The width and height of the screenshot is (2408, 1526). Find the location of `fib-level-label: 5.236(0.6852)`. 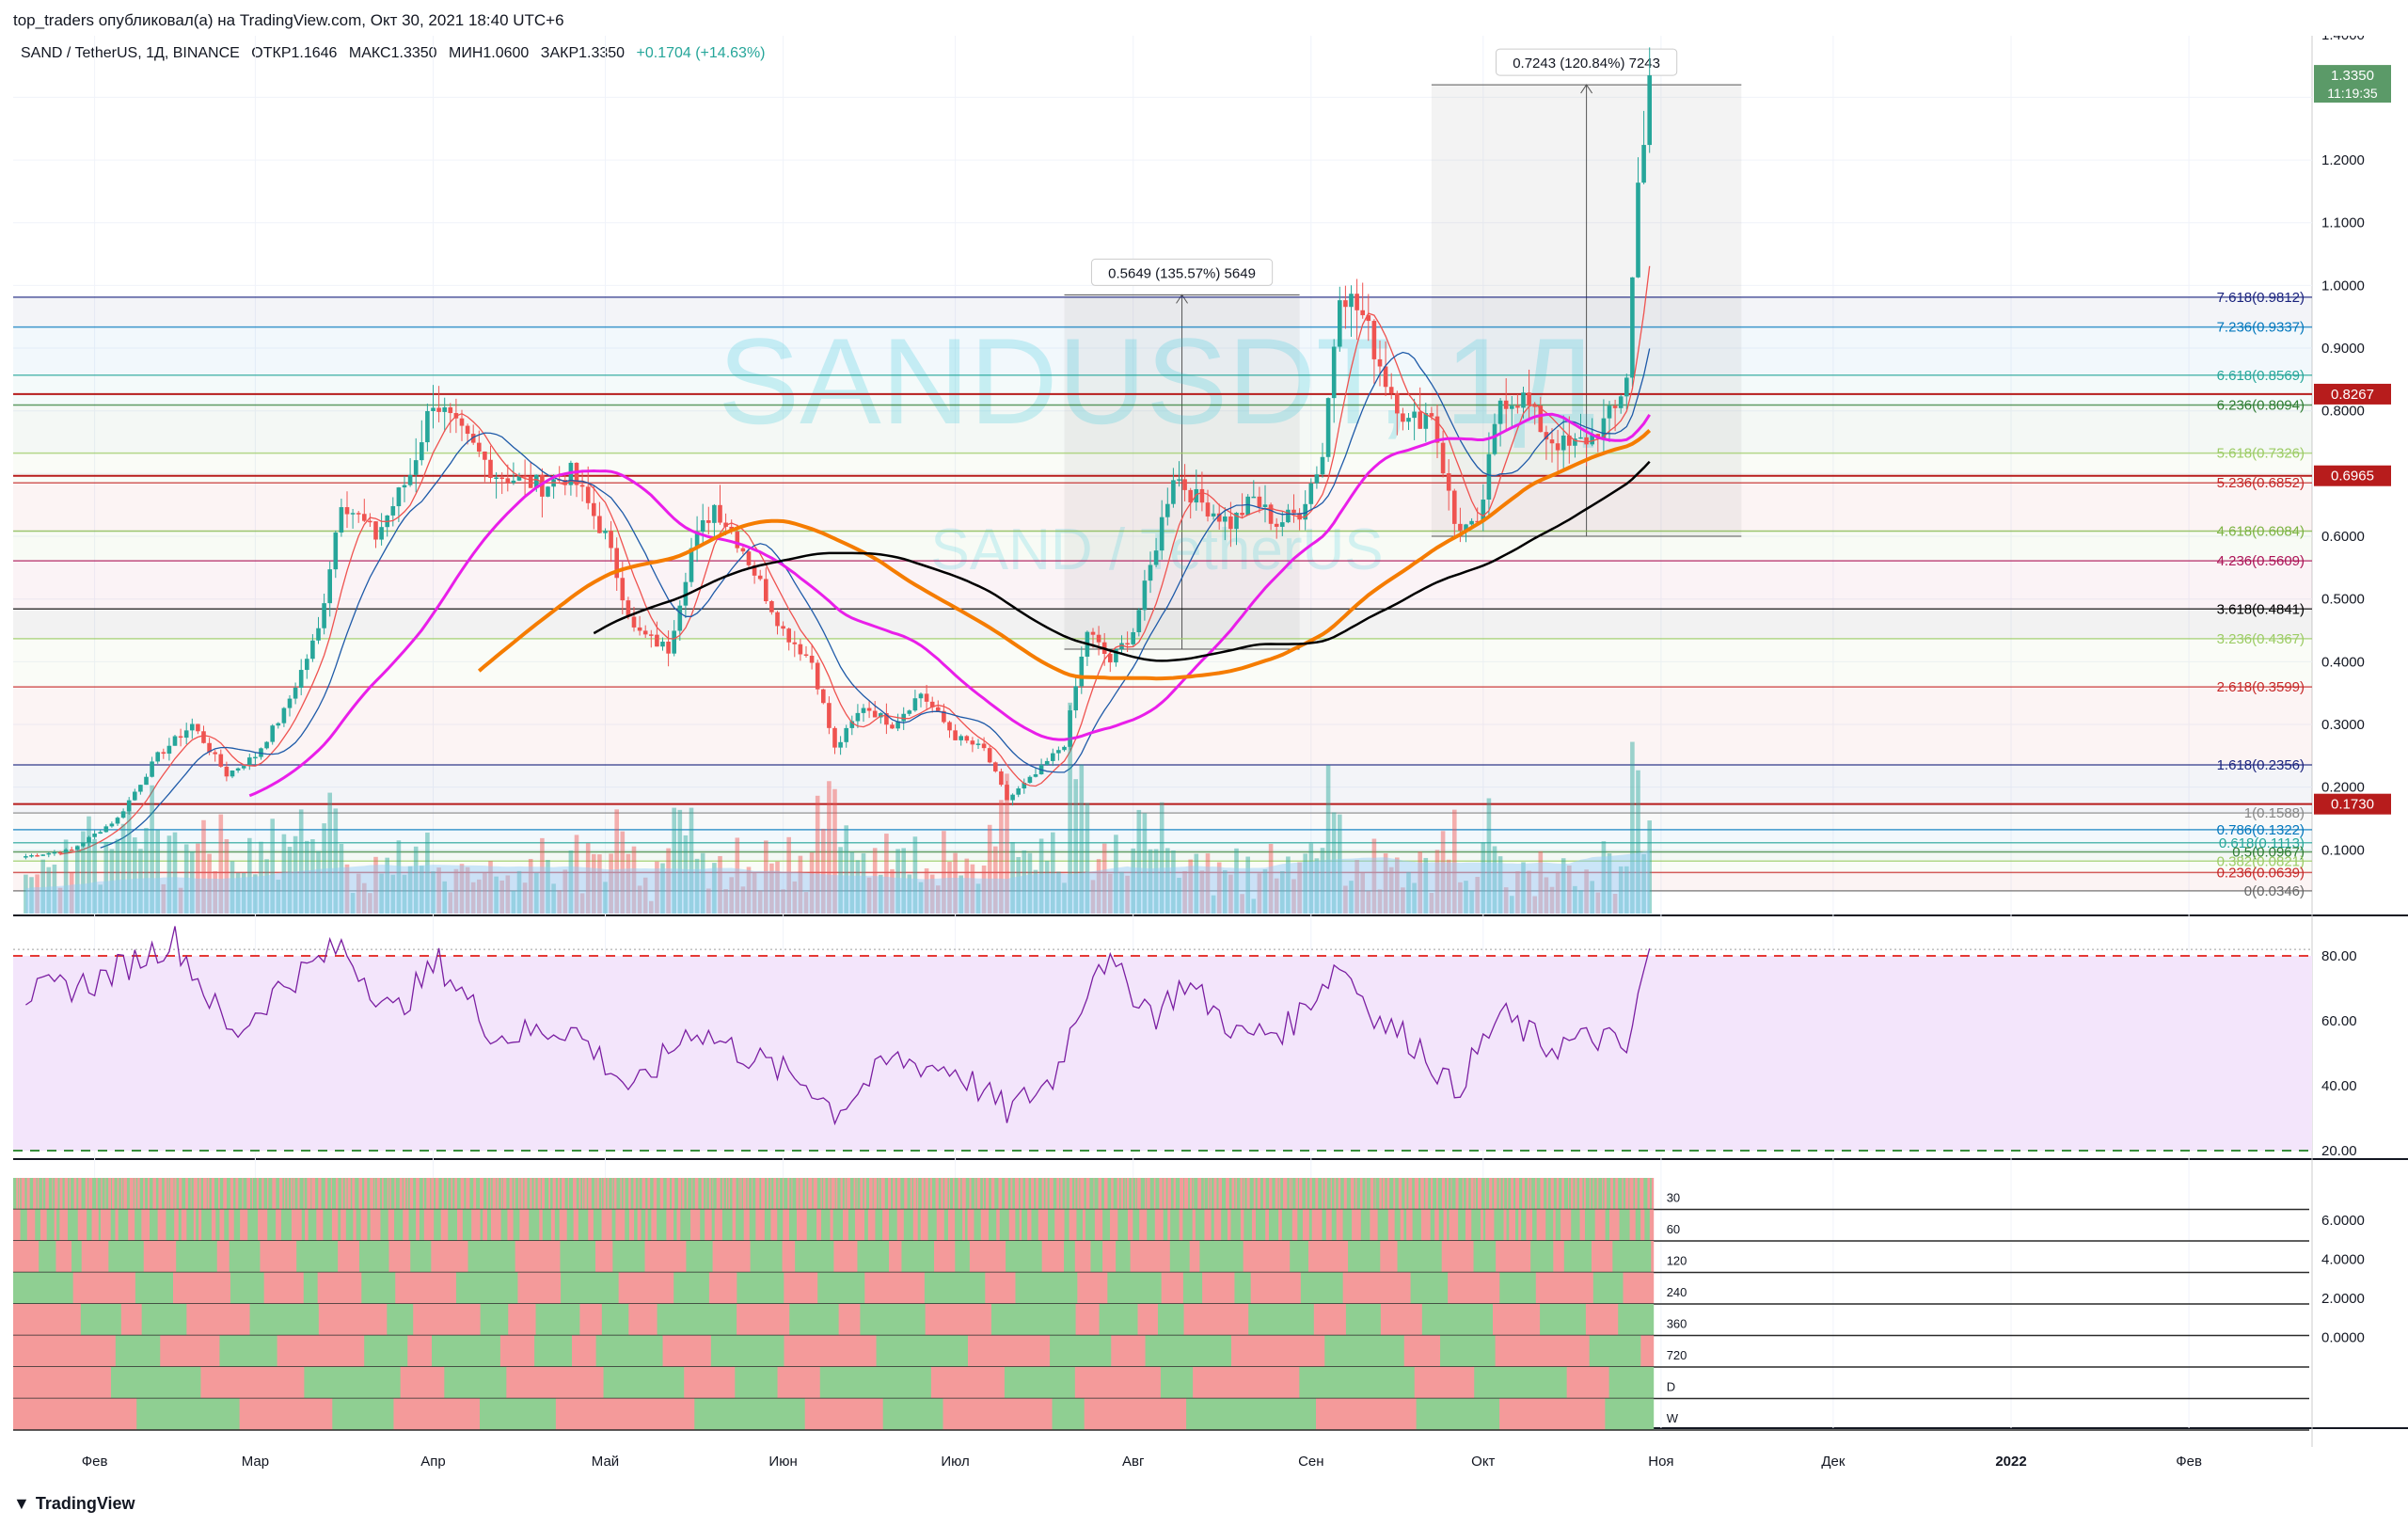

fib-level-label: 5.236(0.6852) is located at coordinates (2261, 483).